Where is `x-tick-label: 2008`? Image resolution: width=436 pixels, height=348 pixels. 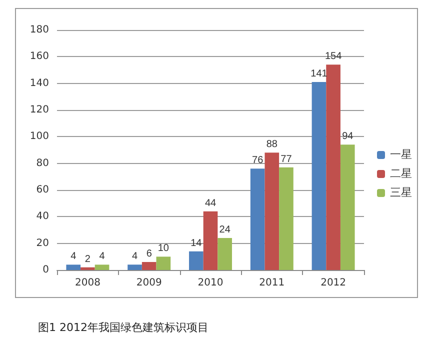 x-tick-label: 2008 is located at coordinates (87, 283).